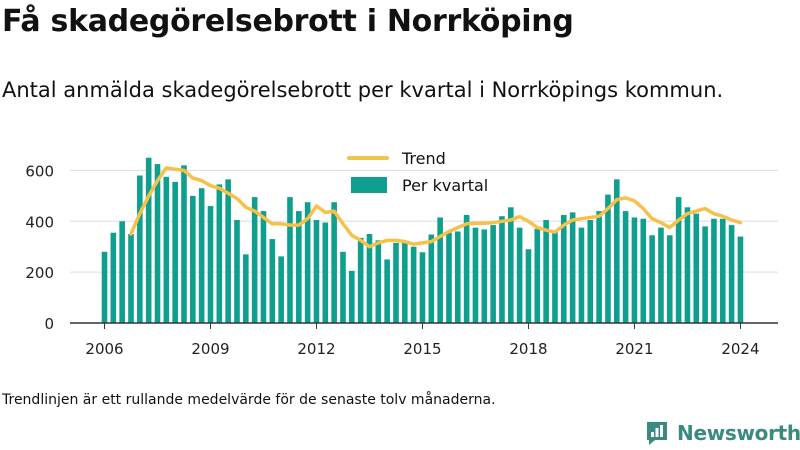 The width and height of the screenshot is (800, 450). What do you see at coordinates (369, 185) in the screenshot?
I see `legend-bars-swatch` at bounding box center [369, 185].